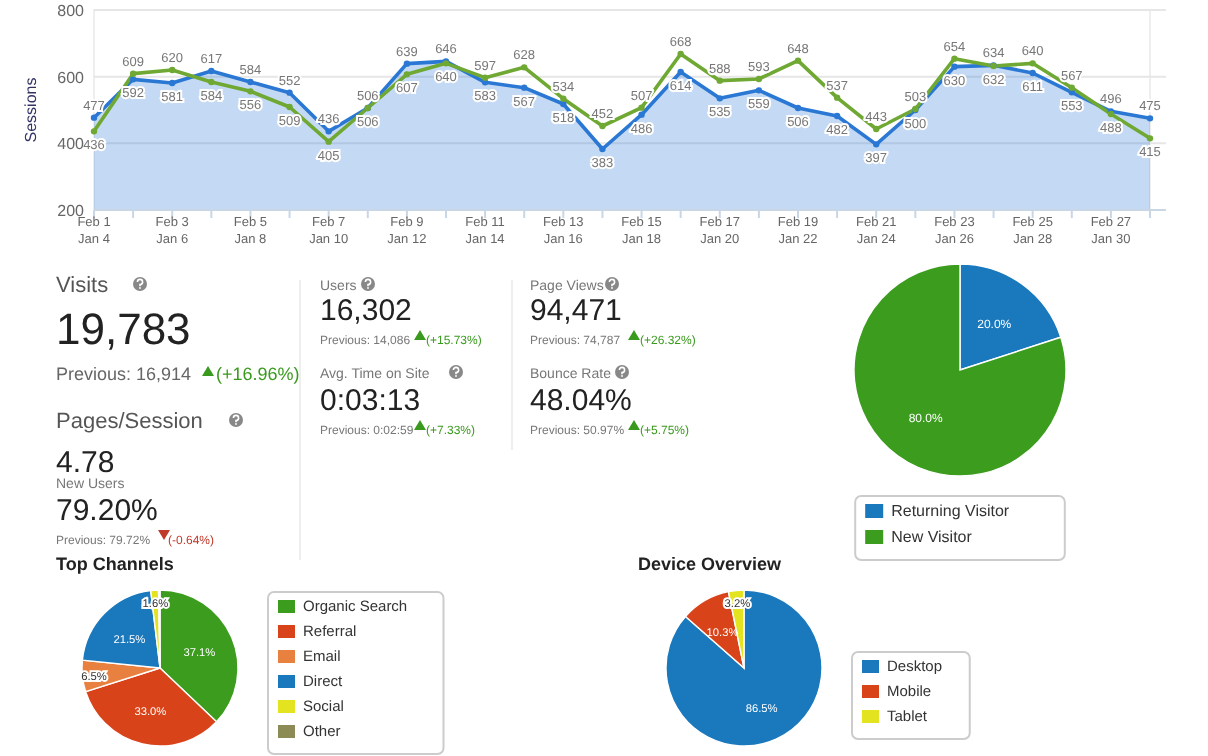 The height and width of the screenshot is (756, 1208). I want to click on text: Previous: 16,914, so click(124, 374).